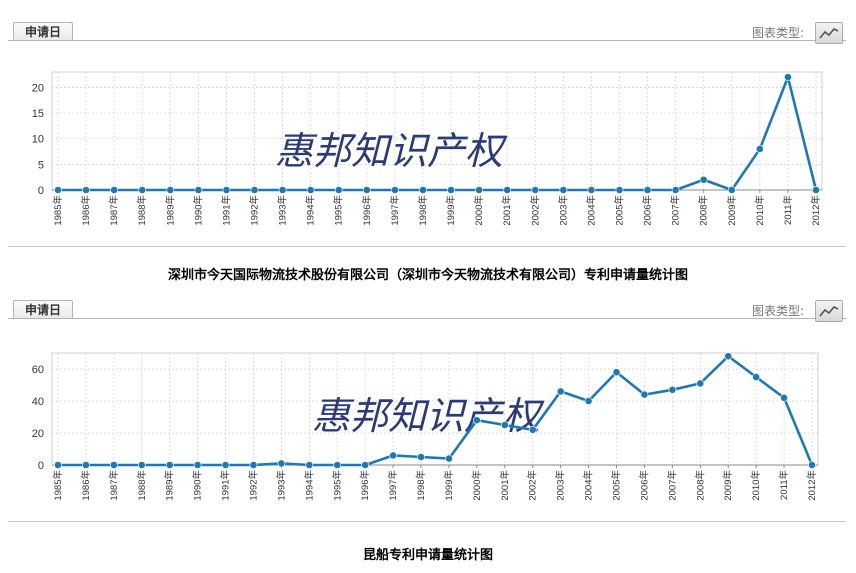 The width and height of the screenshot is (856, 573). I want to click on x-tick-label: 1991年, so click(226, 485).